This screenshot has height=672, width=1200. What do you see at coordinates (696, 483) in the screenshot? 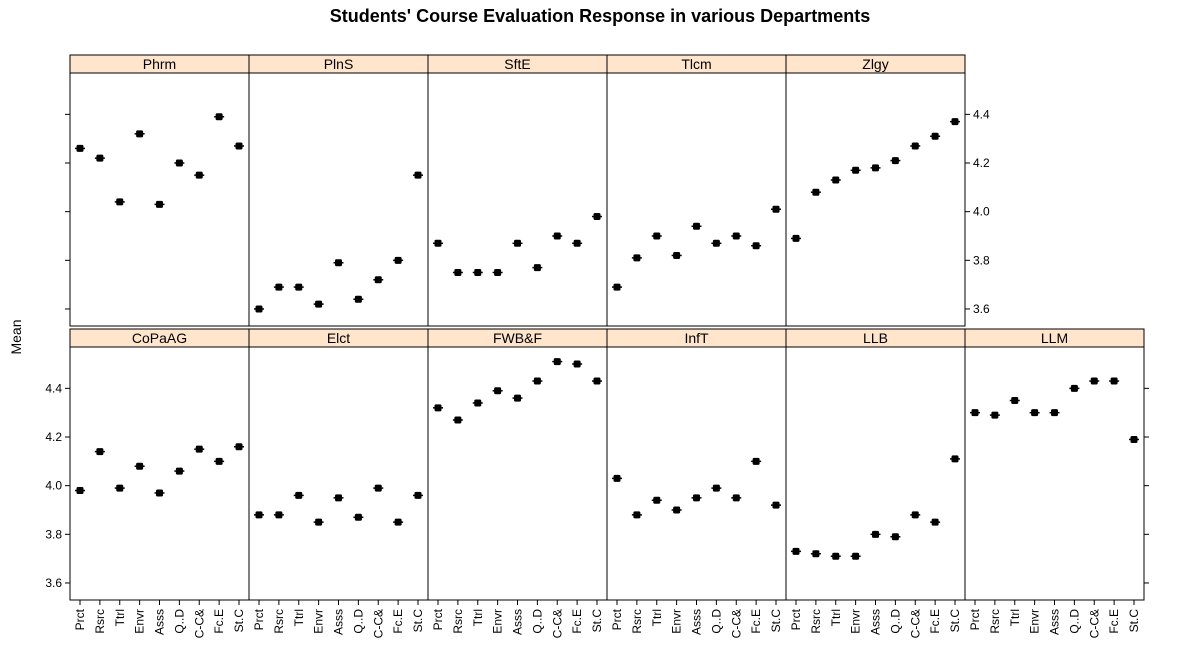
I see `panel-inft: InfT Prct Rsrc Ttrl Envr Asss Q..D C-C& Fc.E St.C` at bounding box center [696, 483].